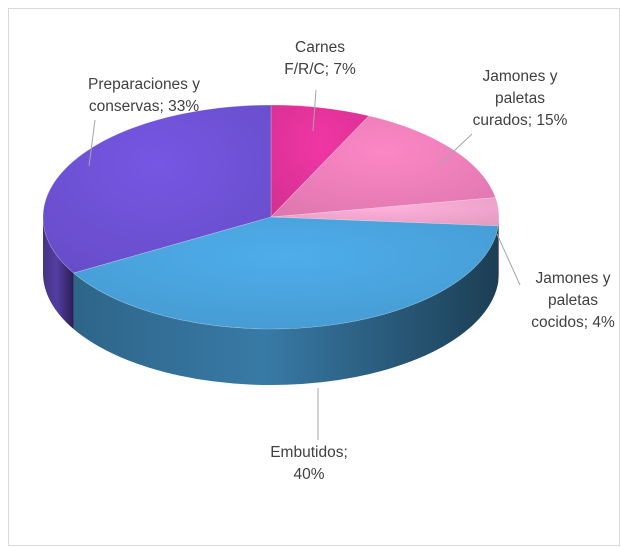  Describe the element at coordinates (144, 95) in the screenshot. I see `data-label-preparaciones-y-conservas: Preparaciones y conservas; 33%` at that location.